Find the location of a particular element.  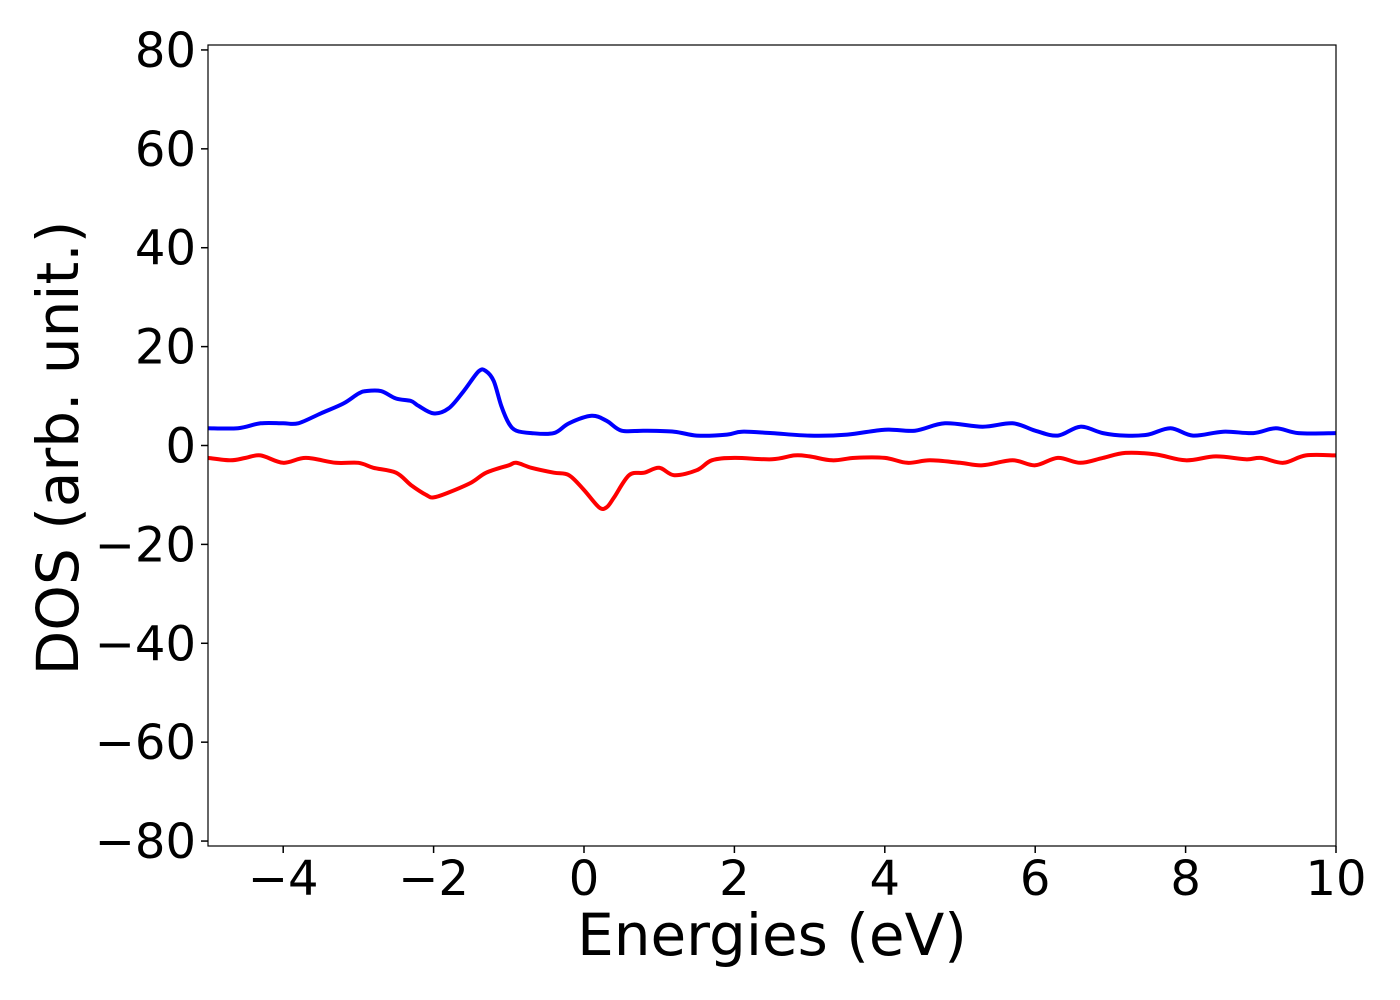

x-axis-ticks: −4 −2 0 2 4 6 8 10 is located at coordinates (807, 876).